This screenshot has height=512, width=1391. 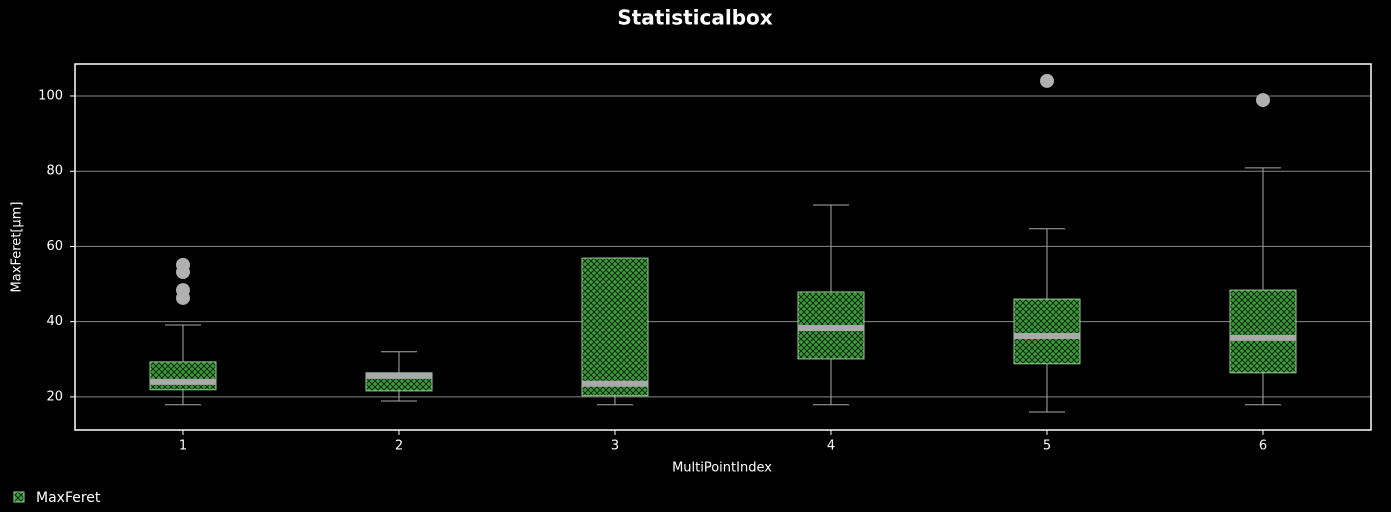 What do you see at coordinates (54, 171) in the screenshot?
I see `y-tick-label: 80` at bounding box center [54, 171].